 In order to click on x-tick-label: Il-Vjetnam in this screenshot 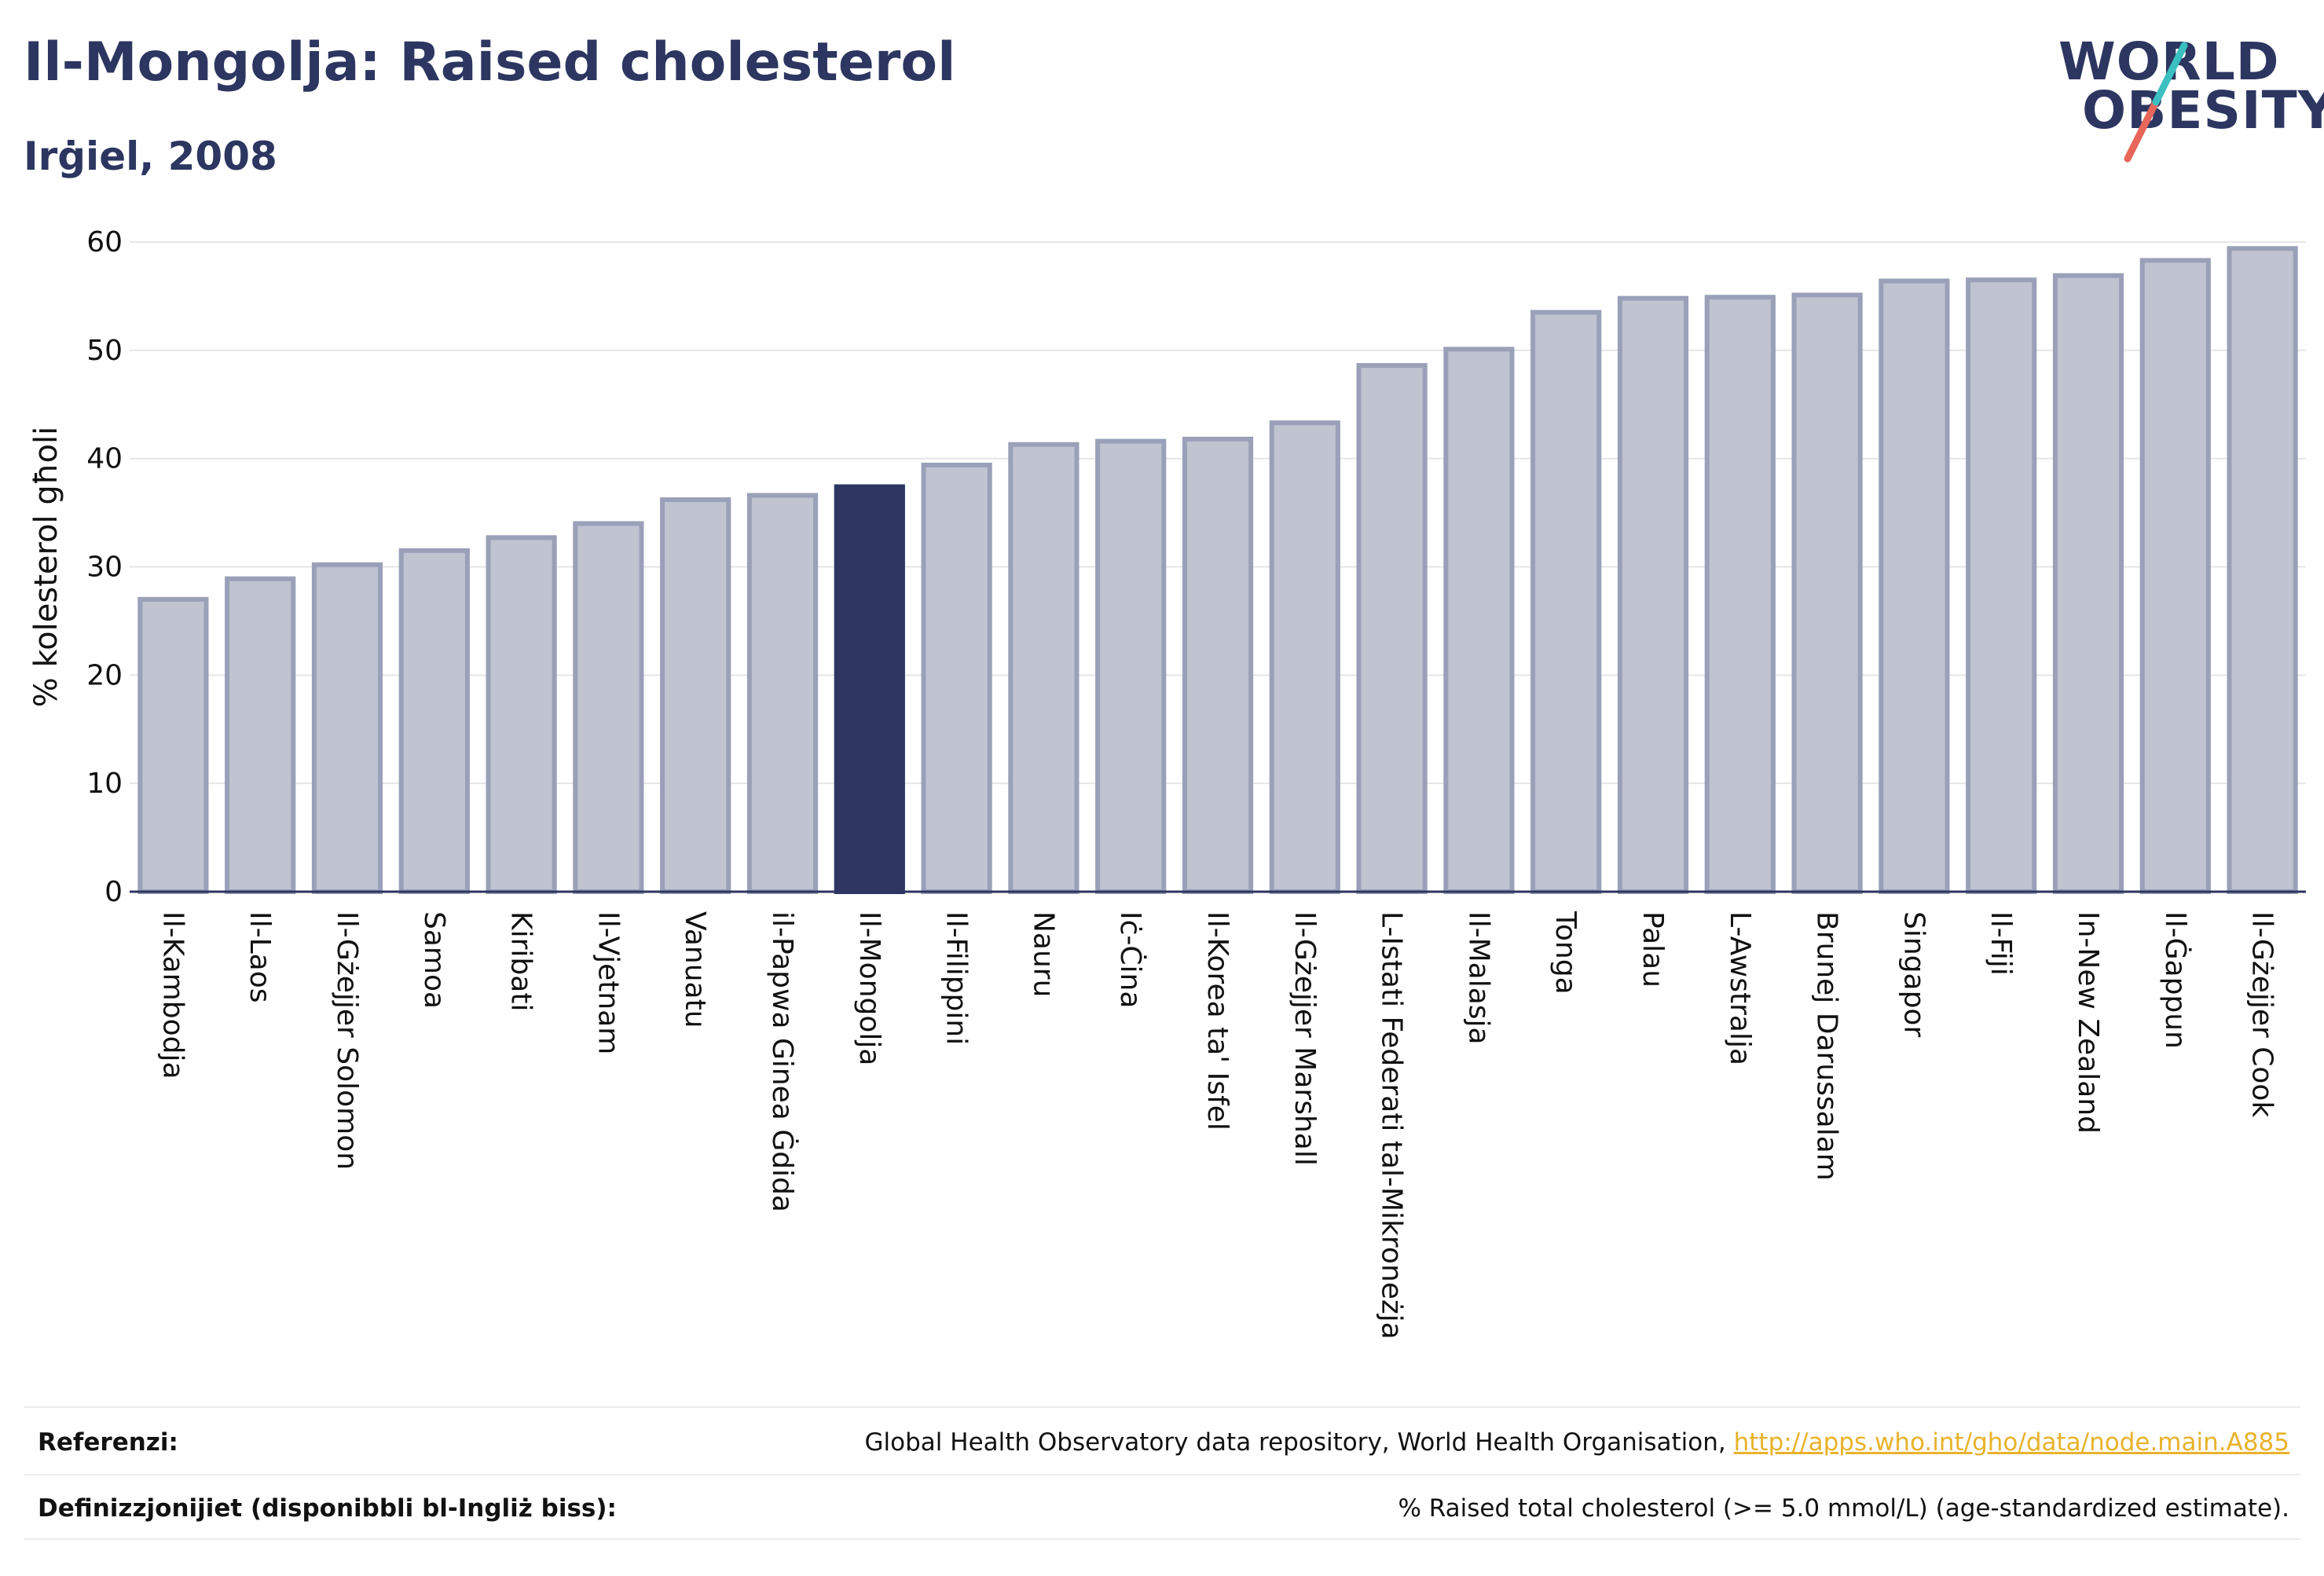, I will do `click(608, 982)`.